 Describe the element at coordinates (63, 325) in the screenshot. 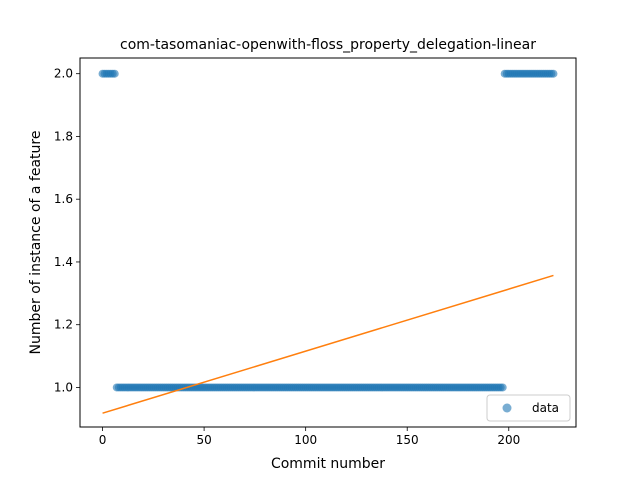

I see `y-tick-label: 1.2` at that location.